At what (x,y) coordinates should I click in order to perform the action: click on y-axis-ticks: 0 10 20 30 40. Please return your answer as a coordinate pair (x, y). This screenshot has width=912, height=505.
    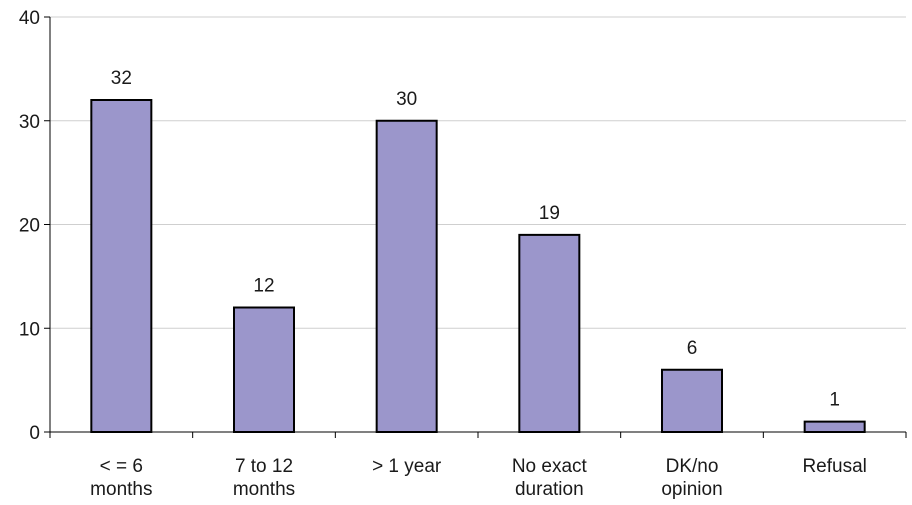
    Looking at the image, I should click on (34, 226).